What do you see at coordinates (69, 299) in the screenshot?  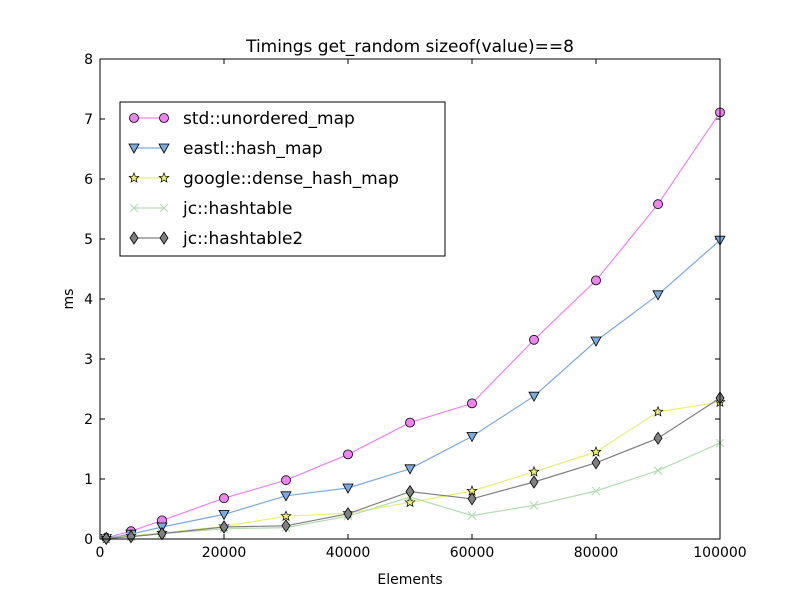 I see `y-axis-label: ms` at bounding box center [69, 299].